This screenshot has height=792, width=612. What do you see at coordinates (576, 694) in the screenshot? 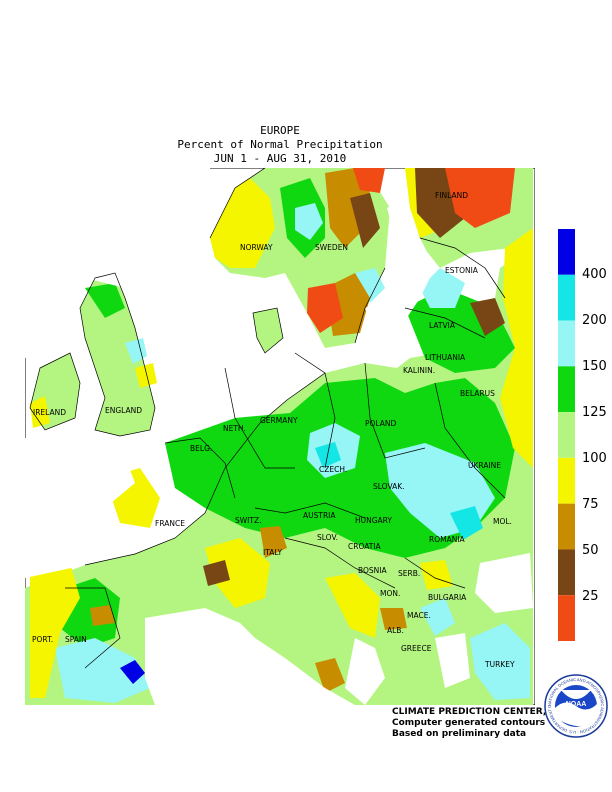
I see `noaa-logo-bird` at bounding box center [576, 694].